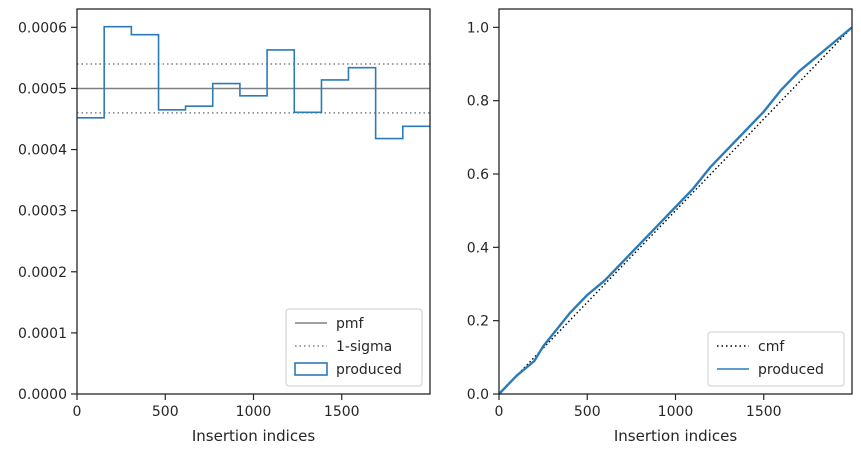 This screenshot has width=861, height=453. What do you see at coordinates (478, 322) in the screenshot?
I see `y-tick-label: 0.2` at bounding box center [478, 322].